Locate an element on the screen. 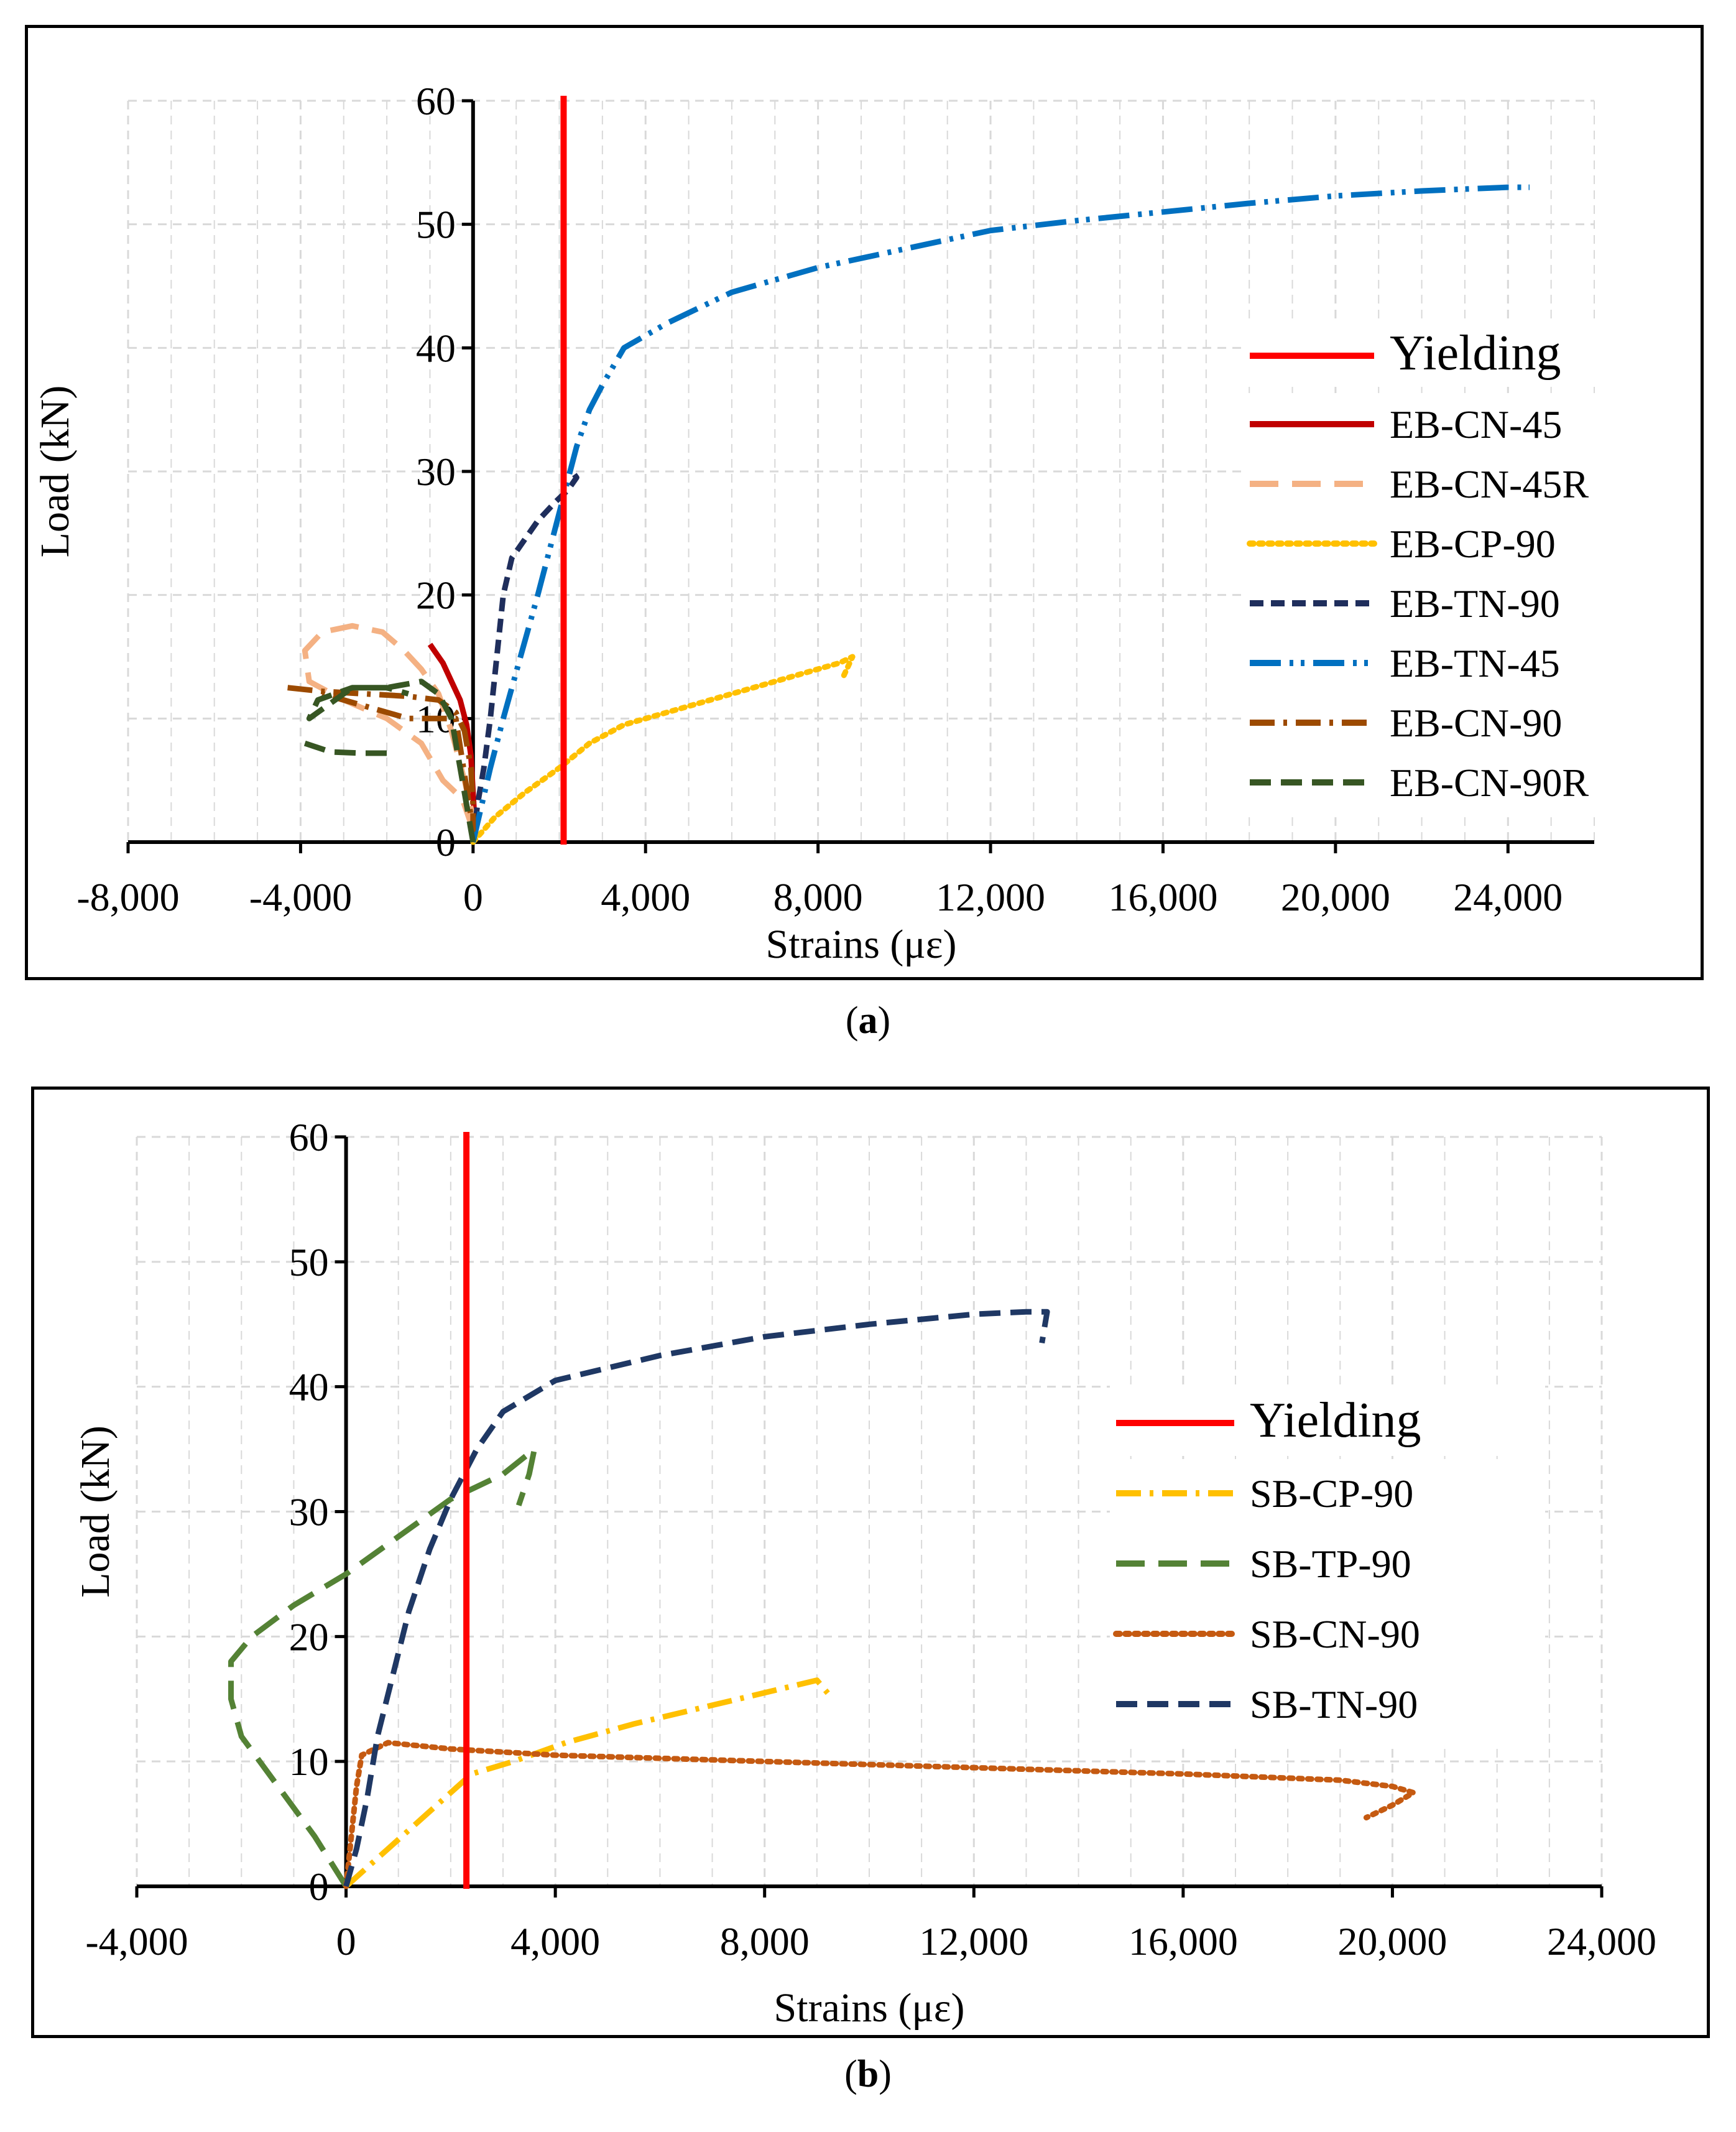 This screenshot has height=2132, width=1736. caption-a: (a) is located at coordinates (868, 1021).